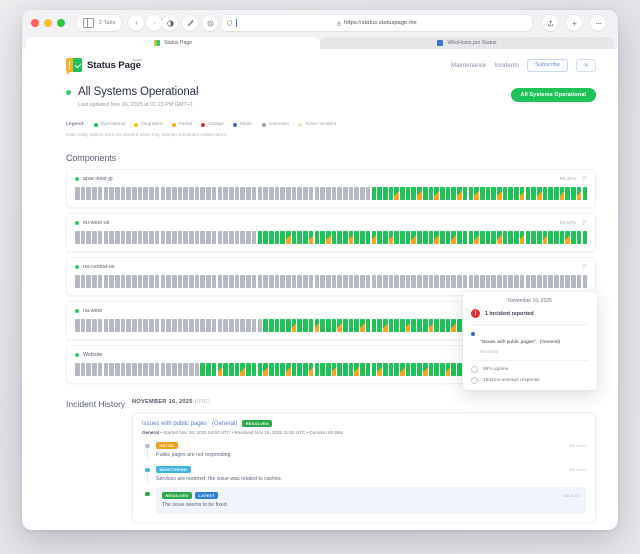 Image resolution: width=640 pixels, height=554 pixels. What do you see at coordinates (154, 23) in the screenshot?
I see `forward-button: ›` at bounding box center [154, 23].